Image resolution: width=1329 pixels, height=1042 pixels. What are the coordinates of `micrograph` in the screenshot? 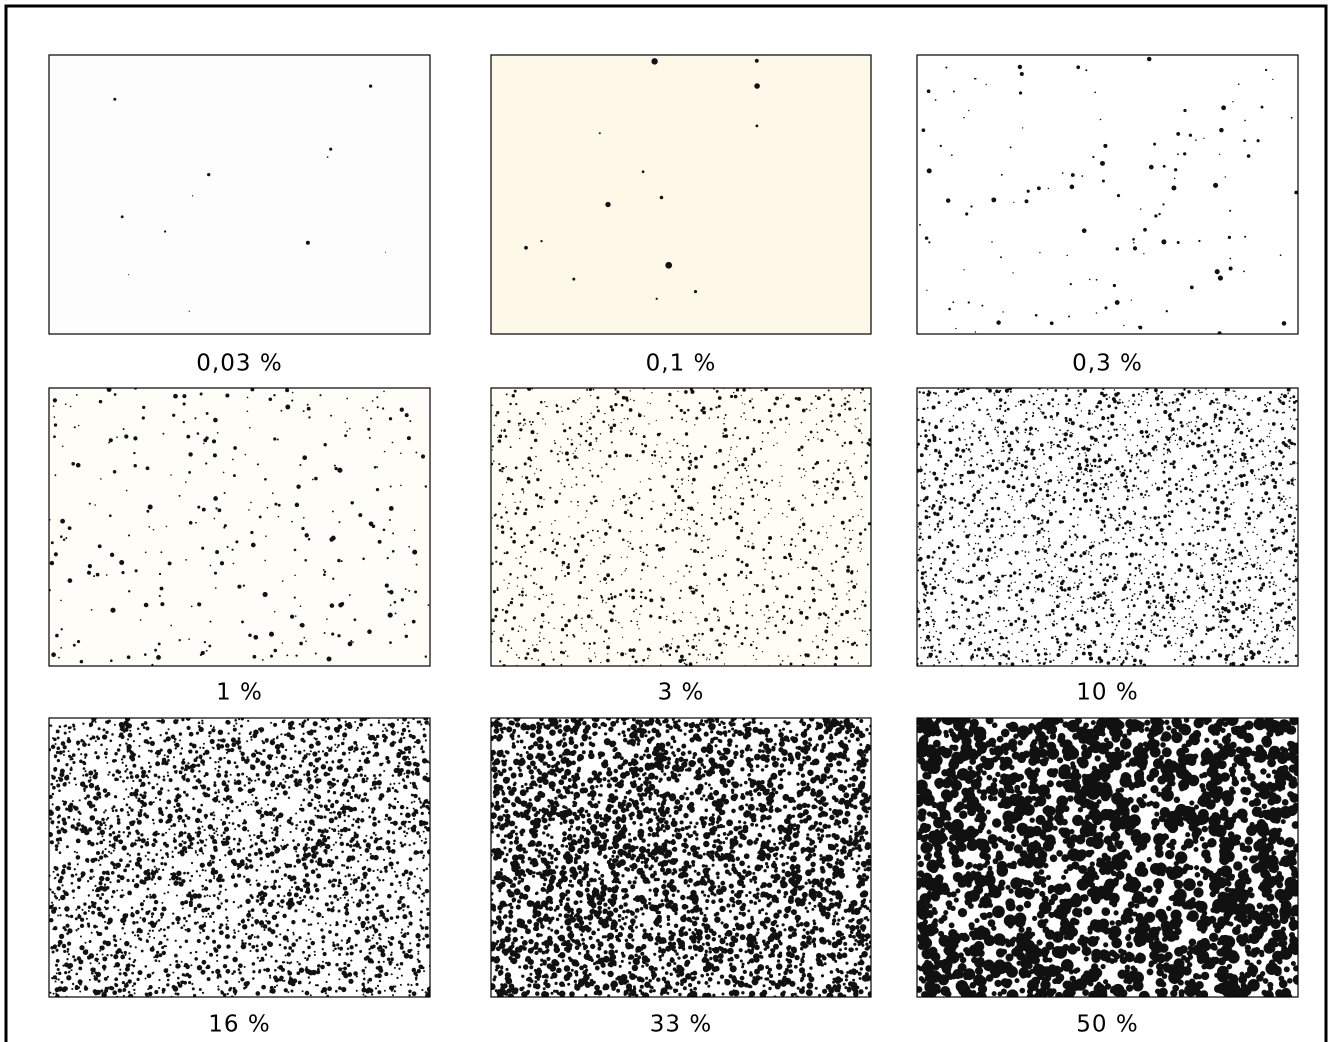 It's located at (1107, 195).